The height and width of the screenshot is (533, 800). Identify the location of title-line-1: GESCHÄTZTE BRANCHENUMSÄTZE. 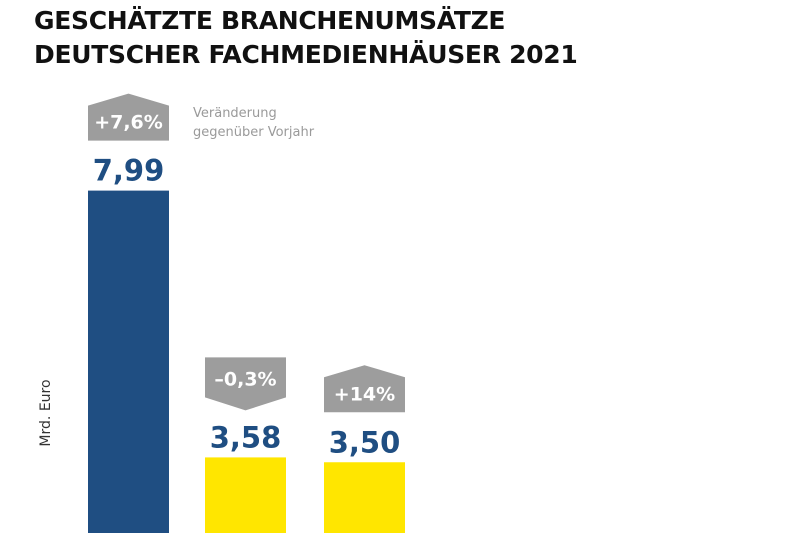
(270, 20).